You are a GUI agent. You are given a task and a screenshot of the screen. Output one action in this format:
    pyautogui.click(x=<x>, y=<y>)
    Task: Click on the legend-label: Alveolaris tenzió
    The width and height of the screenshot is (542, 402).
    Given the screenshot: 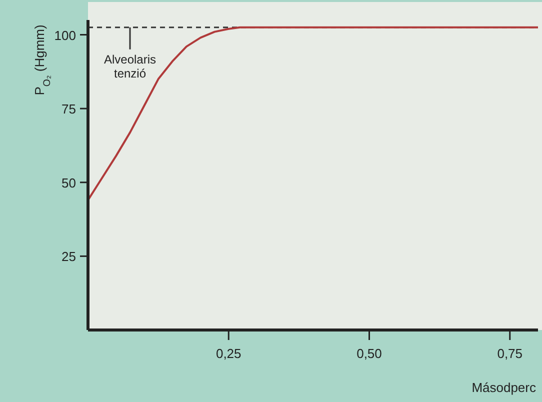 What is the action you would take?
    pyautogui.click(x=130, y=66)
    